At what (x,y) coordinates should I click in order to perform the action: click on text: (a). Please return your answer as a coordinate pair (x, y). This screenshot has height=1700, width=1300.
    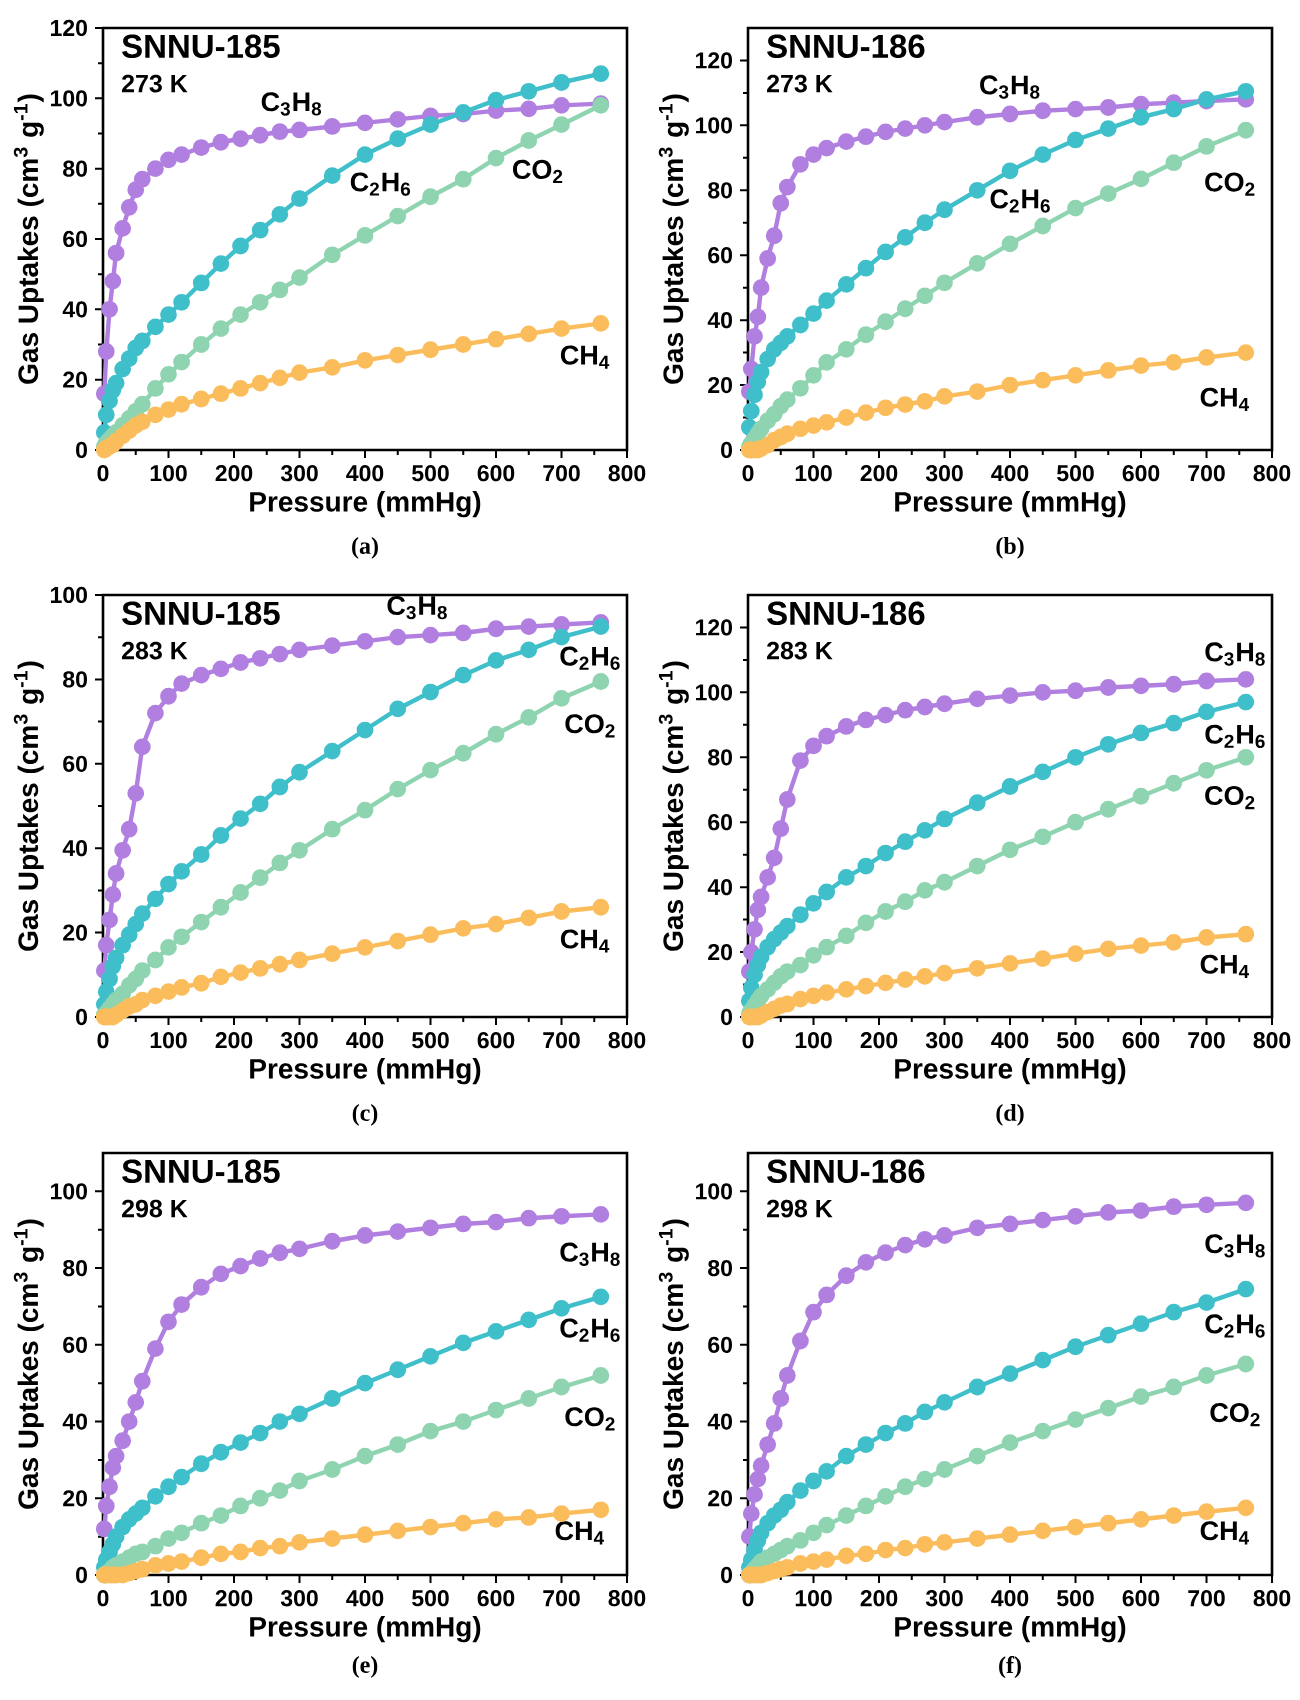
    Looking at the image, I should click on (365, 548).